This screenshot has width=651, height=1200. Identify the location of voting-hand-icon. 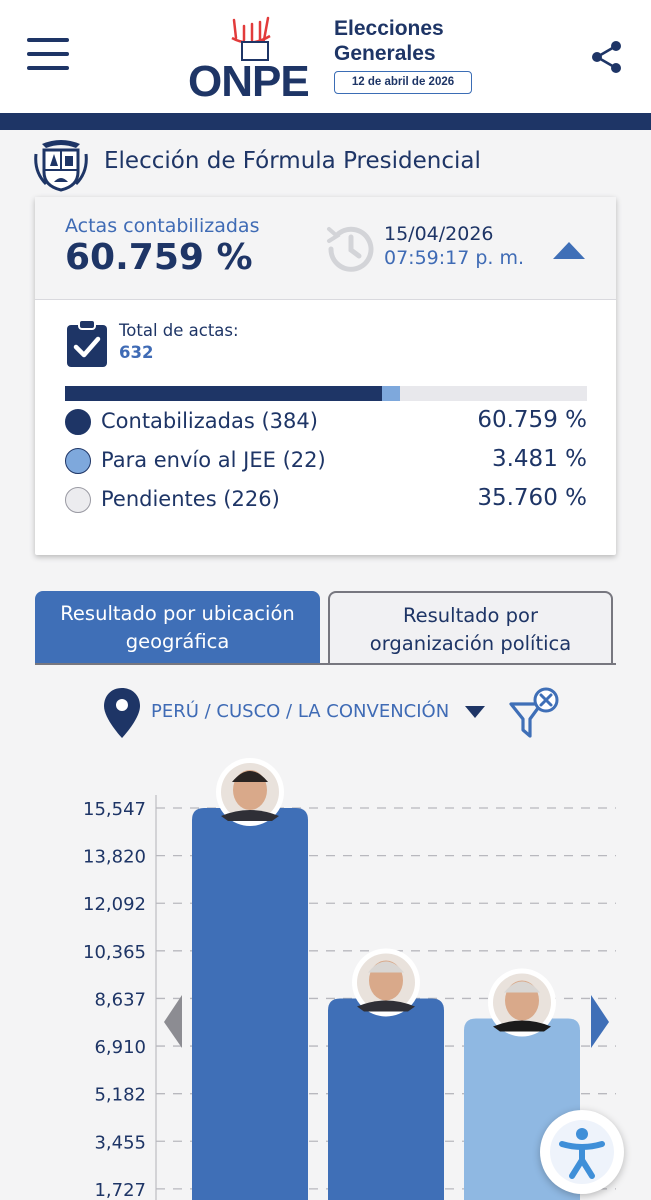
(251, 38).